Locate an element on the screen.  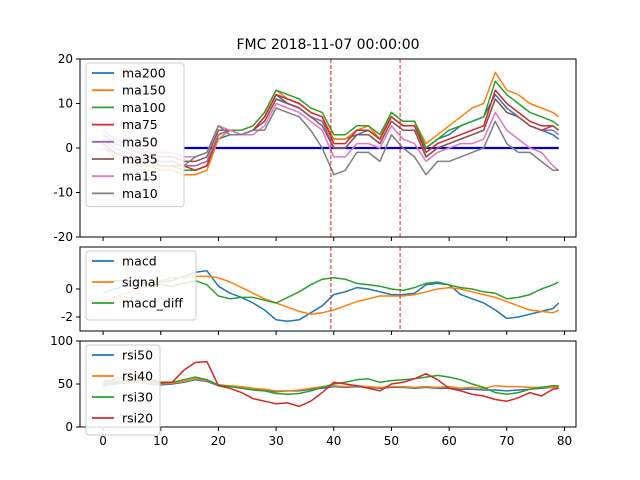
legend-label-macd: macd is located at coordinates (139, 261).